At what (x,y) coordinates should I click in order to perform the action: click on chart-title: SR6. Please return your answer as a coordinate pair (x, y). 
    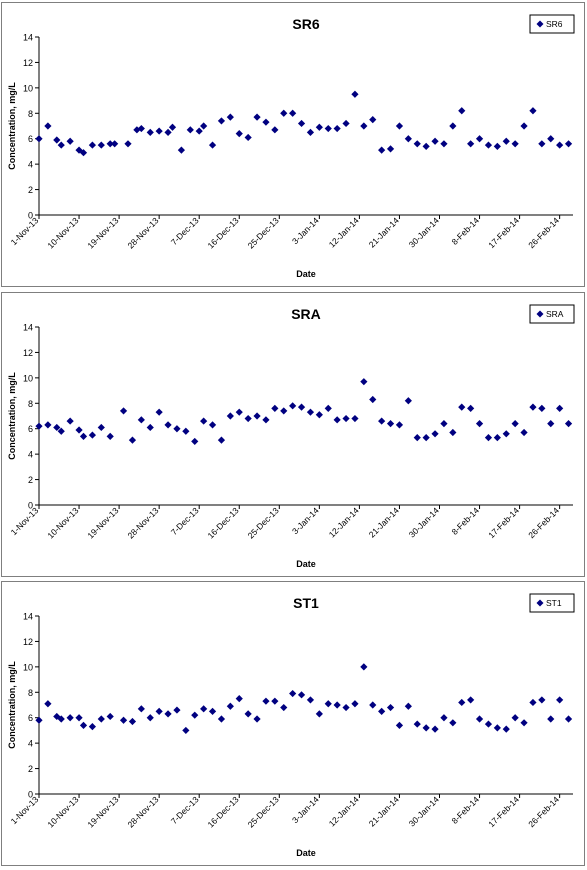
    Looking at the image, I should click on (305, 24).